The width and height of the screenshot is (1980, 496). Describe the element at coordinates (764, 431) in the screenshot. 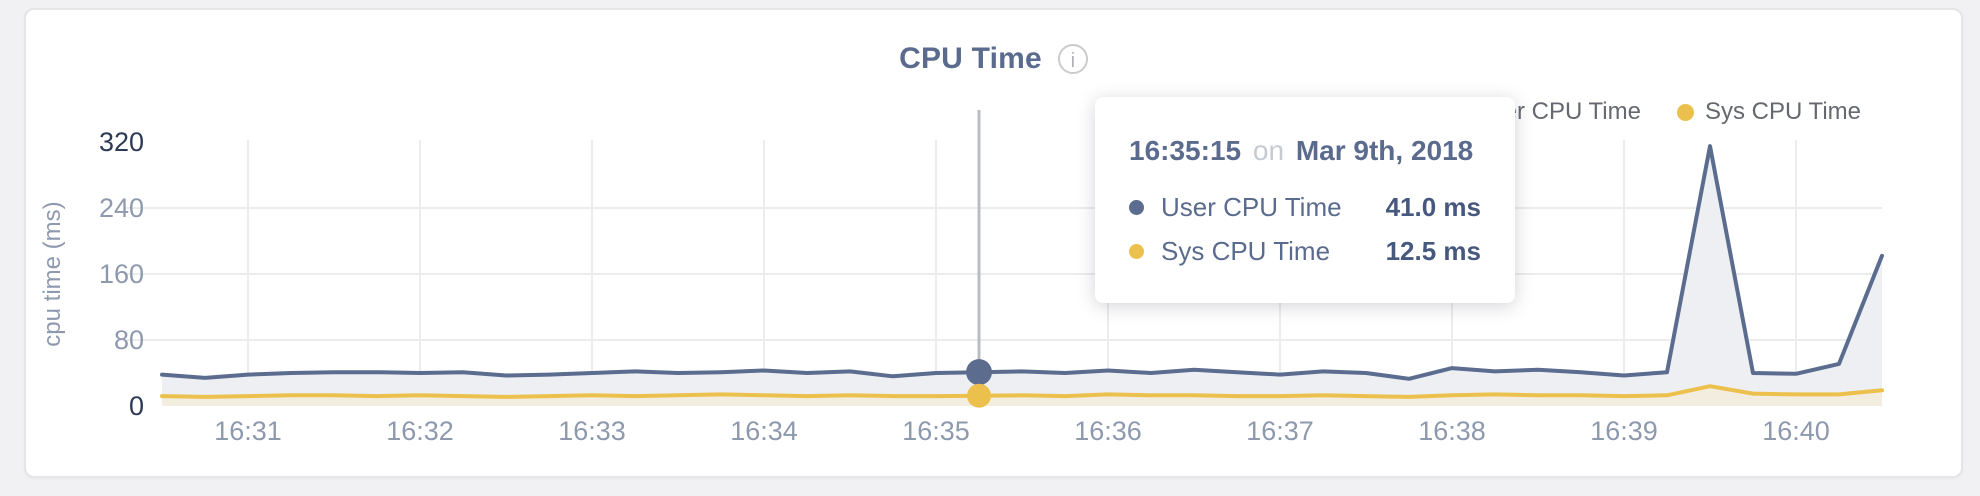

I see `x-tick-label: 16:34` at that location.